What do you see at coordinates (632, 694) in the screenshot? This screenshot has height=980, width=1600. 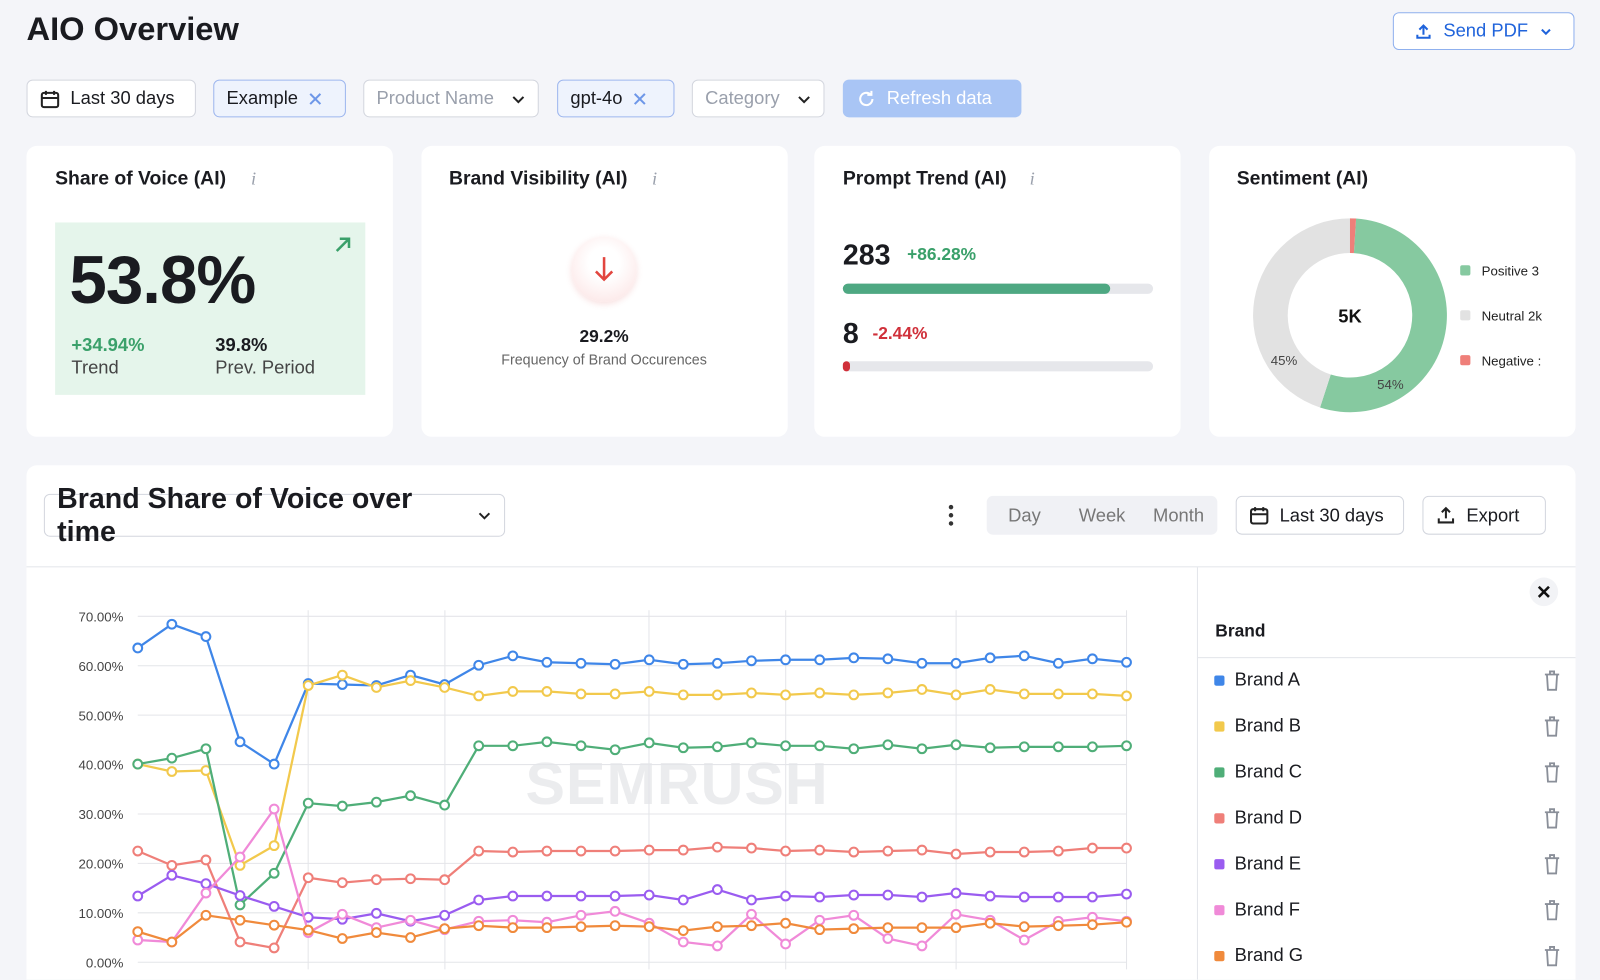 I see `series-line` at bounding box center [632, 694].